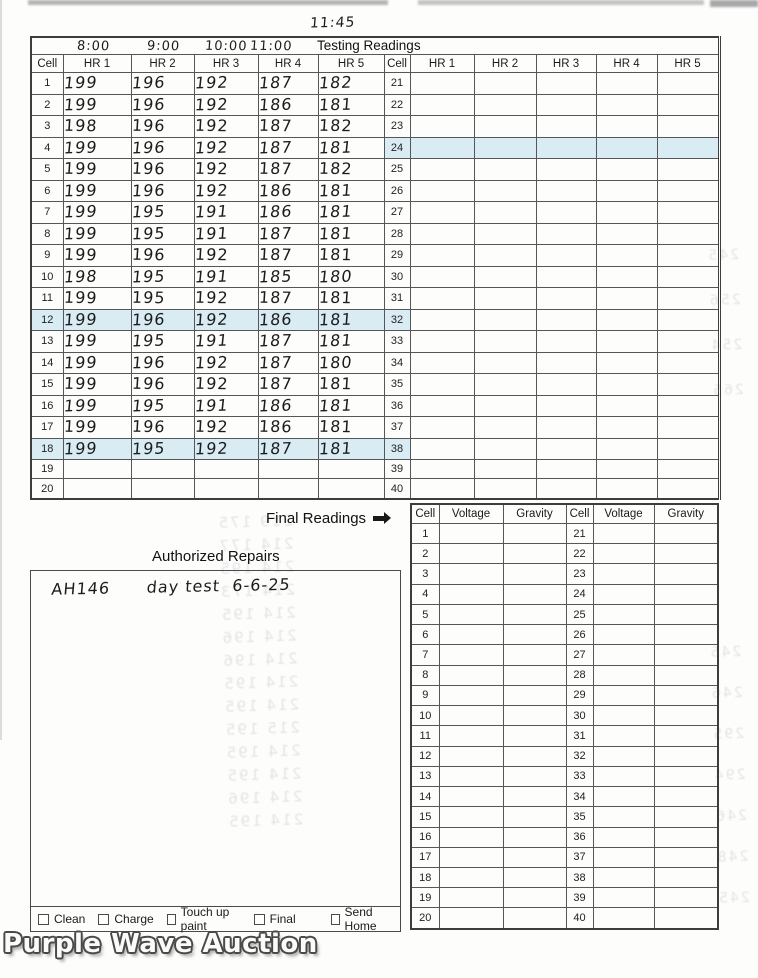 Image resolution: width=758 pixels, height=978 pixels. I want to click on final-row: 7 27, so click(564, 655).